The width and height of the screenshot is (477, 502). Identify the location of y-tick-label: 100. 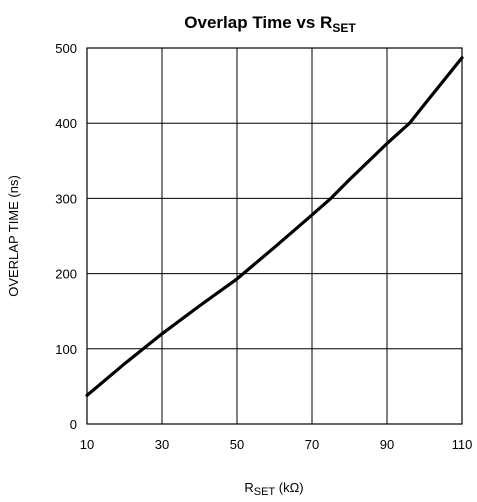
(66, 349).